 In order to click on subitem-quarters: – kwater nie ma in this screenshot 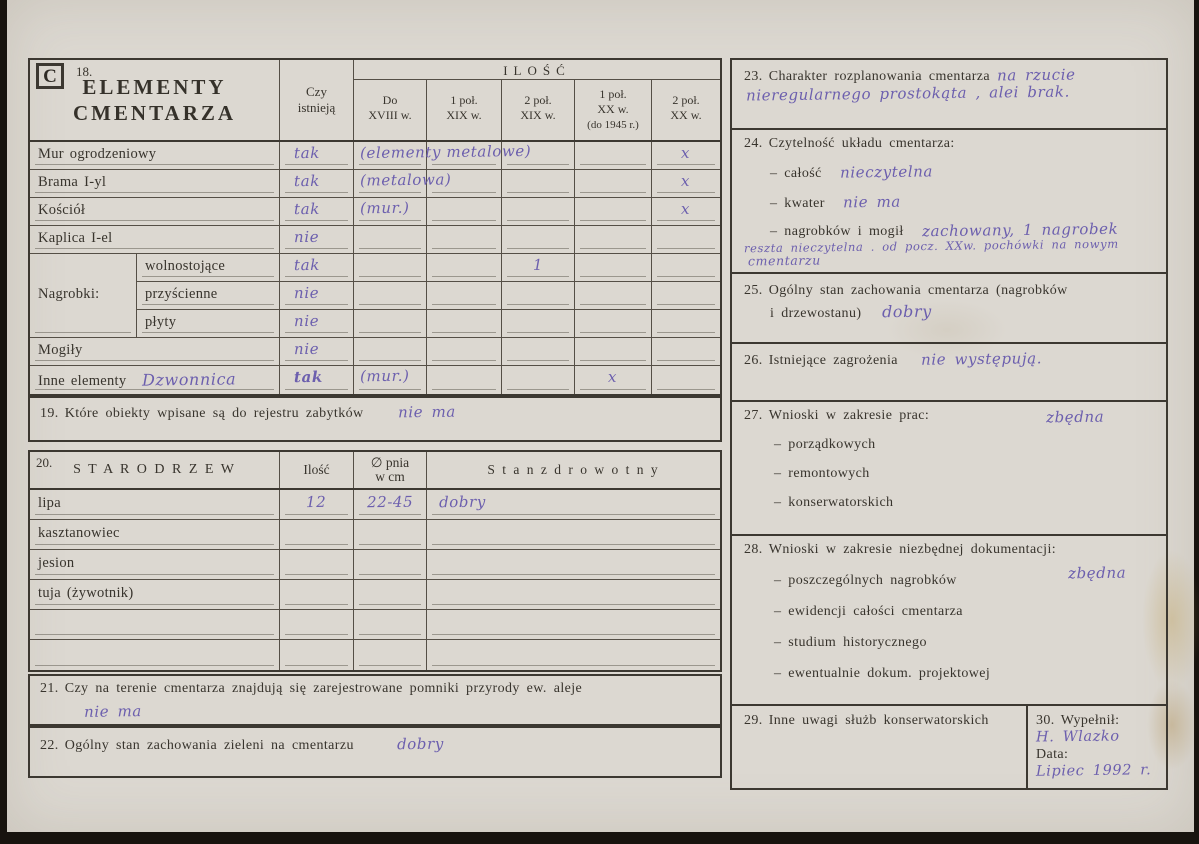, I will do `click(835, 202)`.